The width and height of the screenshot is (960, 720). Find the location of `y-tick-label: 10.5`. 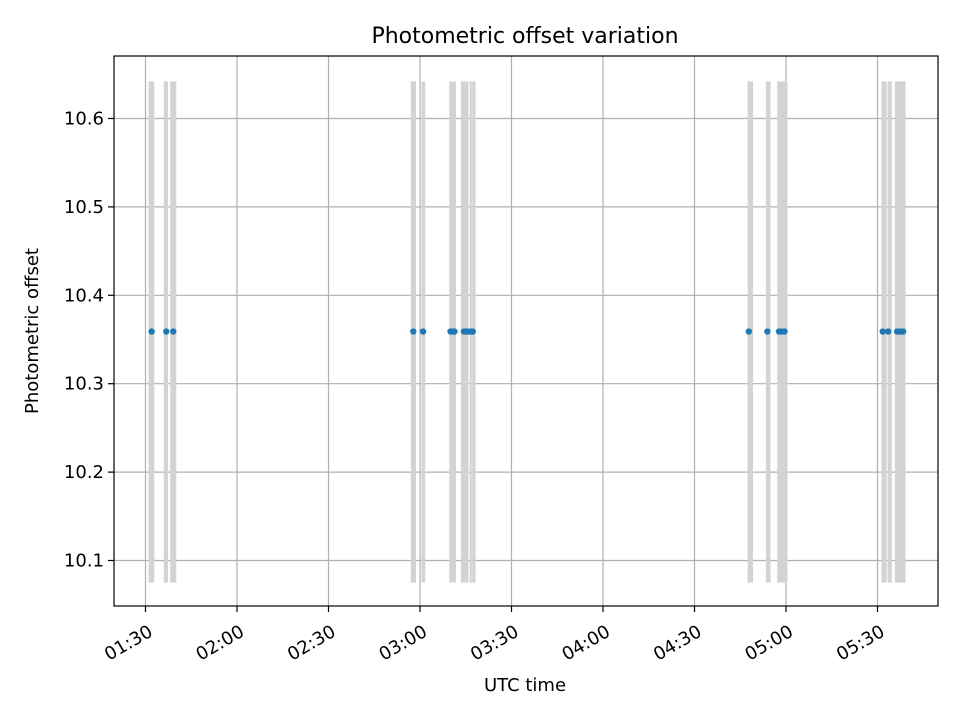

y-tick-label: 10.5 is located at coordinates (84, 207).